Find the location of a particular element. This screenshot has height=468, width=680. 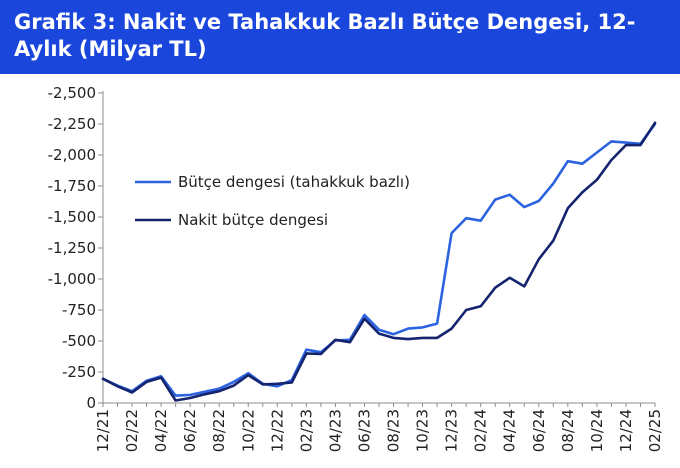

x-tick-label: 12/21 is located at coordinates (103, 430).